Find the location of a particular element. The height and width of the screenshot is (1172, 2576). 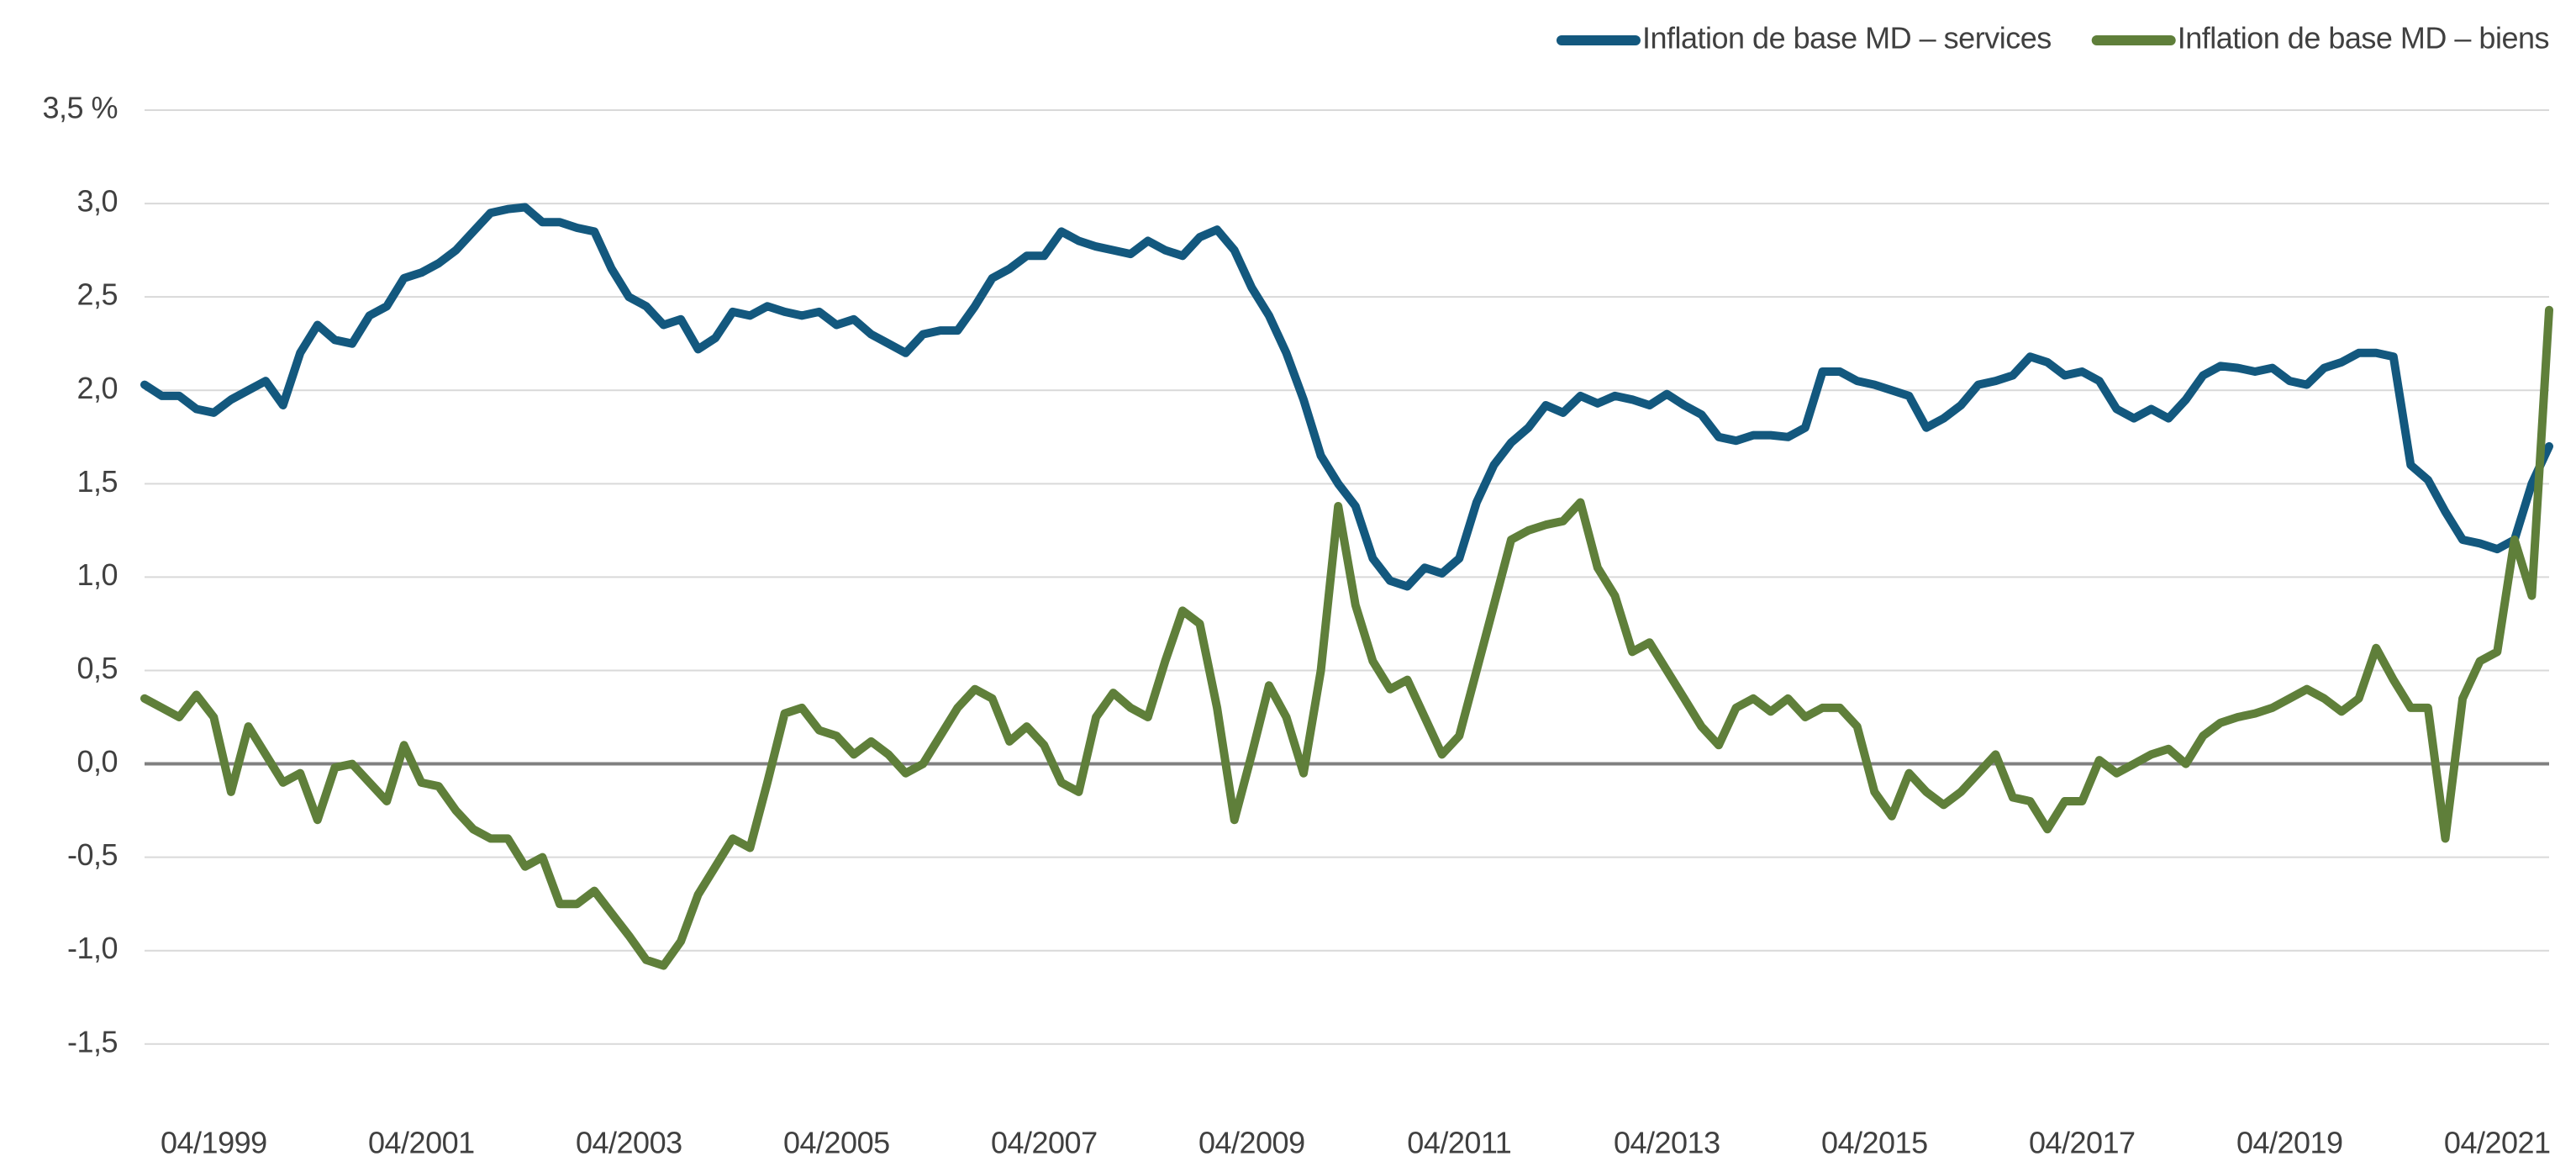

x-tick-label: 04/2007 is located at coordinates (1044, 1143).